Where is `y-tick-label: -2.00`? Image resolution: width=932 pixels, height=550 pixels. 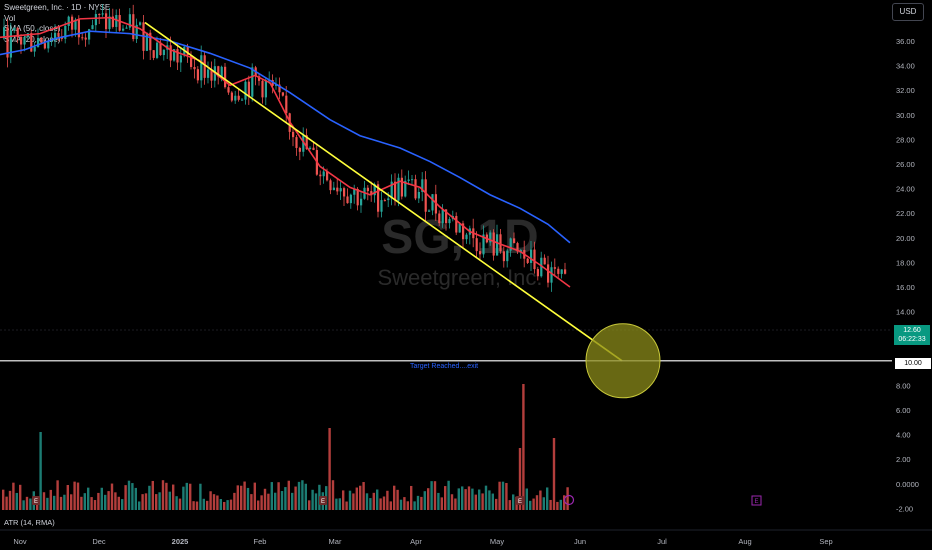
y-tick-label: -2.00 is located at coordinates (904, 508).